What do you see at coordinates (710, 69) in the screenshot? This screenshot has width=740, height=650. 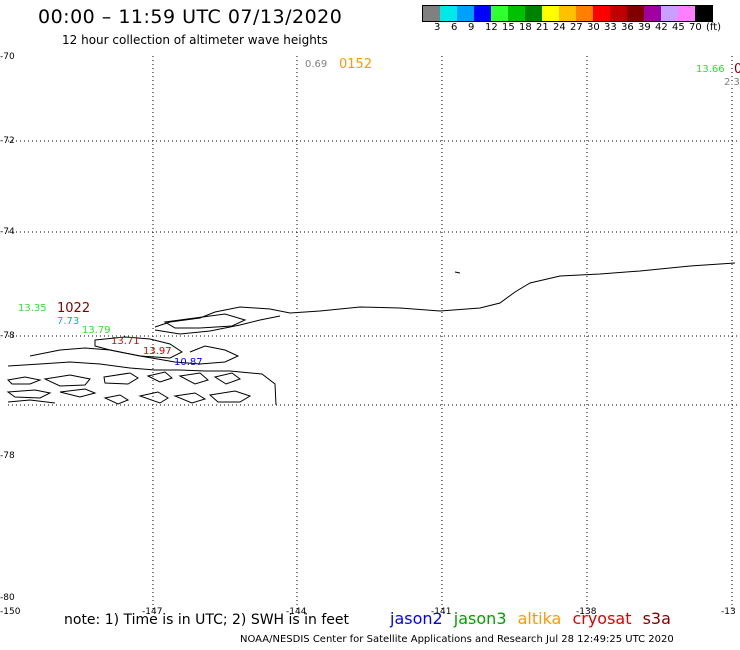 I see `wave-height-label: 13.66` at bounding box center [710, 69].